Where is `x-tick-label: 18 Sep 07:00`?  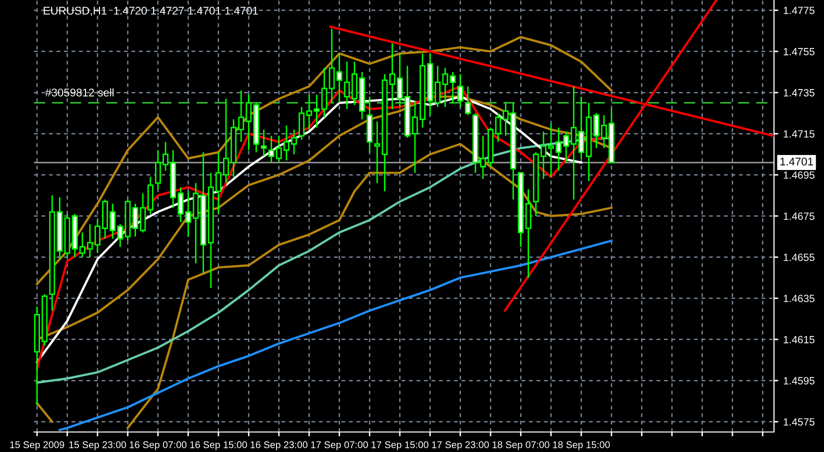
x-tick-label: 18 Sep 07:00 is located at coordinates (521, 445).